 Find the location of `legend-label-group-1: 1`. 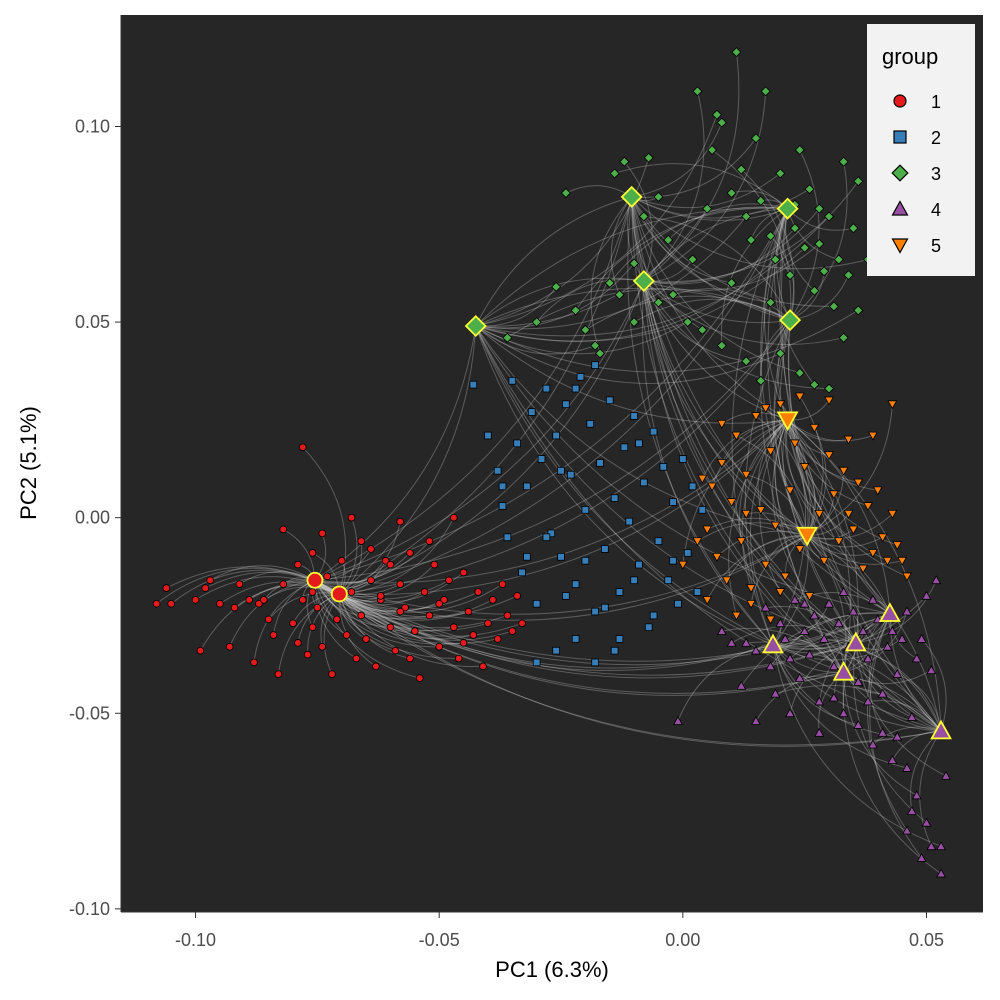

legend-label-group-1: 1 is located at coordinates (936, 102).